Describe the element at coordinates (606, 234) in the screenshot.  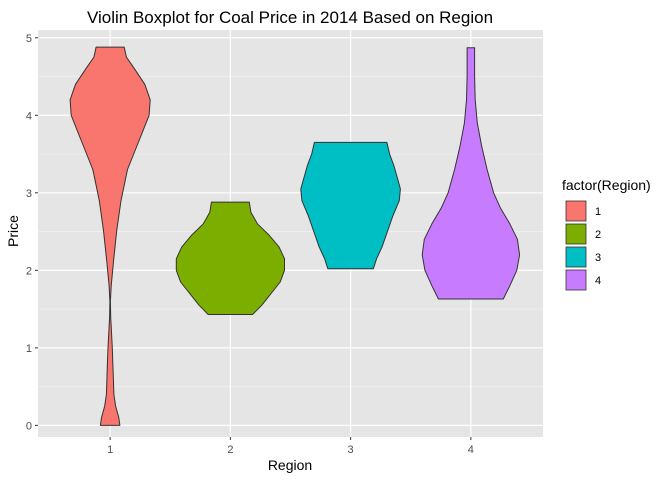
I see `legend: factor(Region) 1 2 3 4` at that location.